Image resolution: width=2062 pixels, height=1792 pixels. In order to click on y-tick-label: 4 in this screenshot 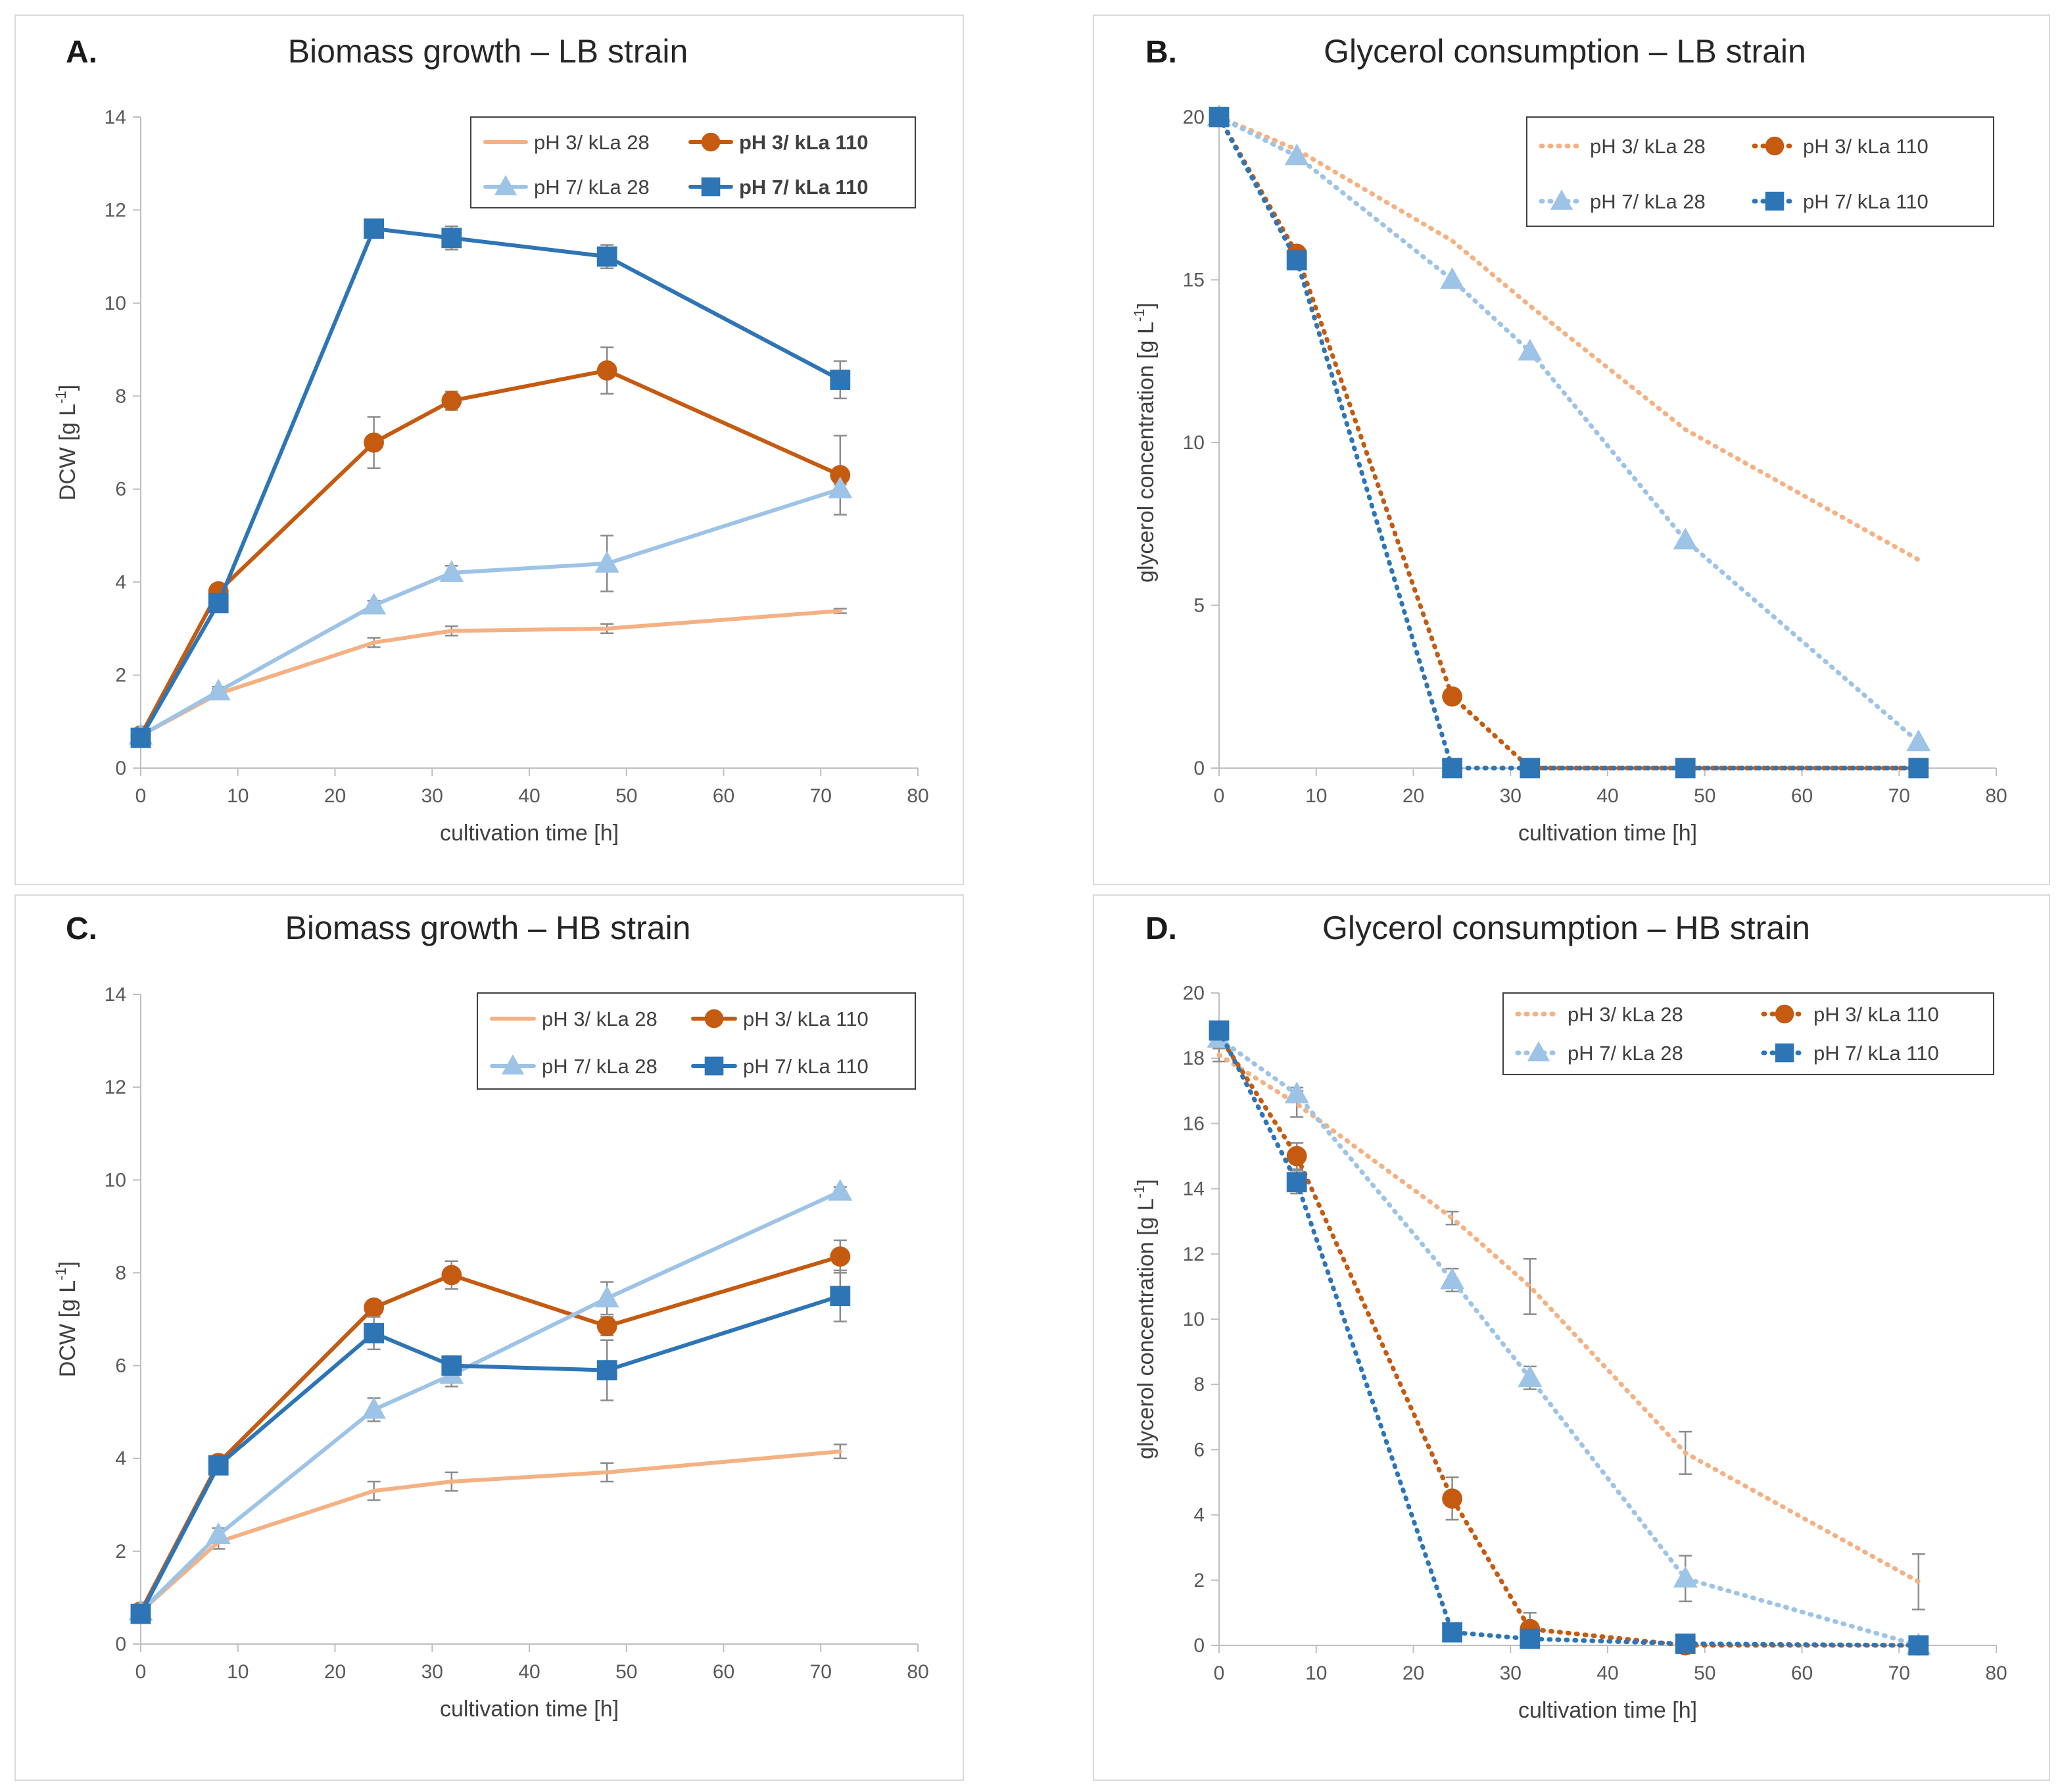, I will do `click(120, 1459)`.